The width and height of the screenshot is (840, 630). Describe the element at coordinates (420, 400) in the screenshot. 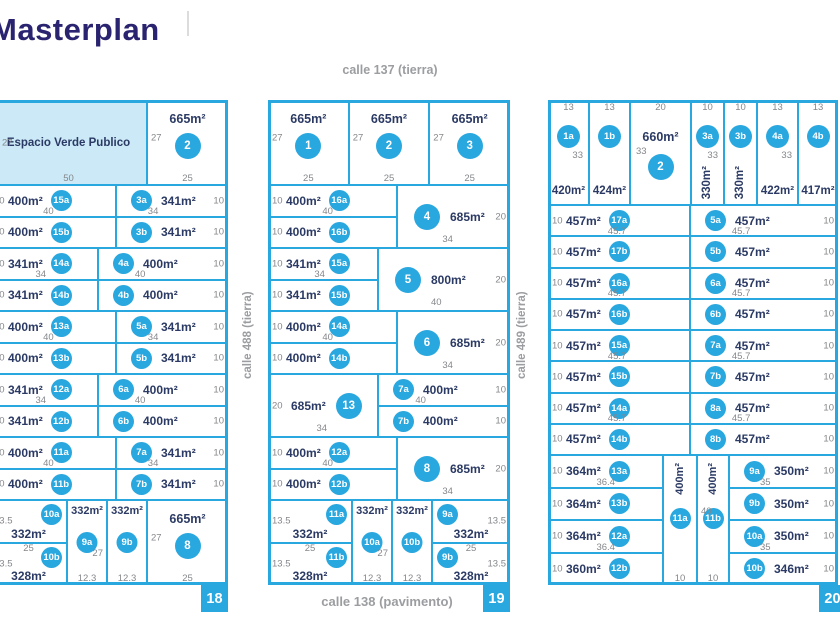

I see `dimension-label: 40` at that location.